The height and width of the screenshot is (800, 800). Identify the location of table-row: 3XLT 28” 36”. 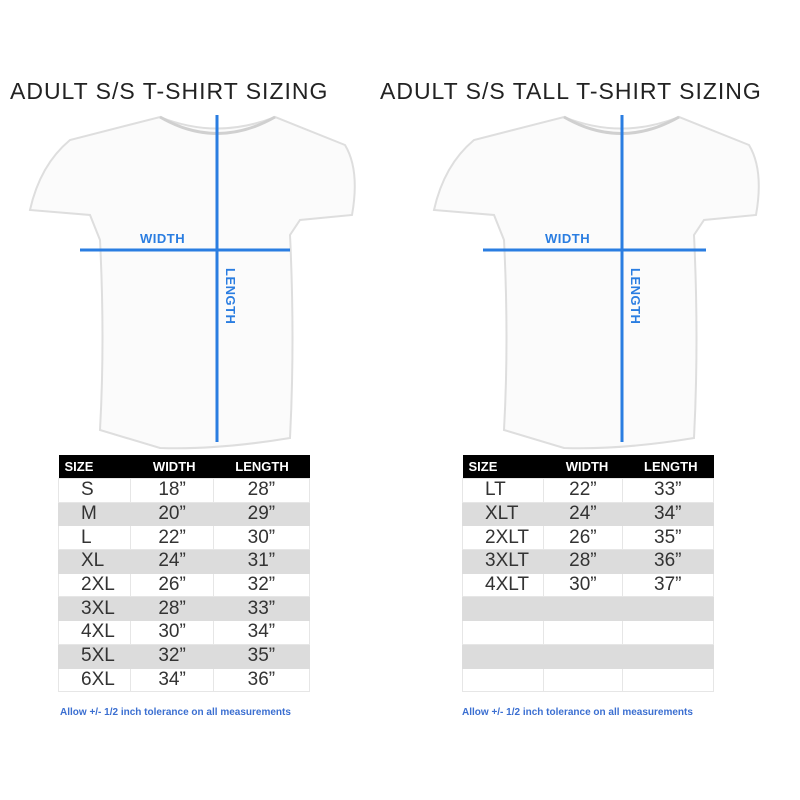
(588, 561).